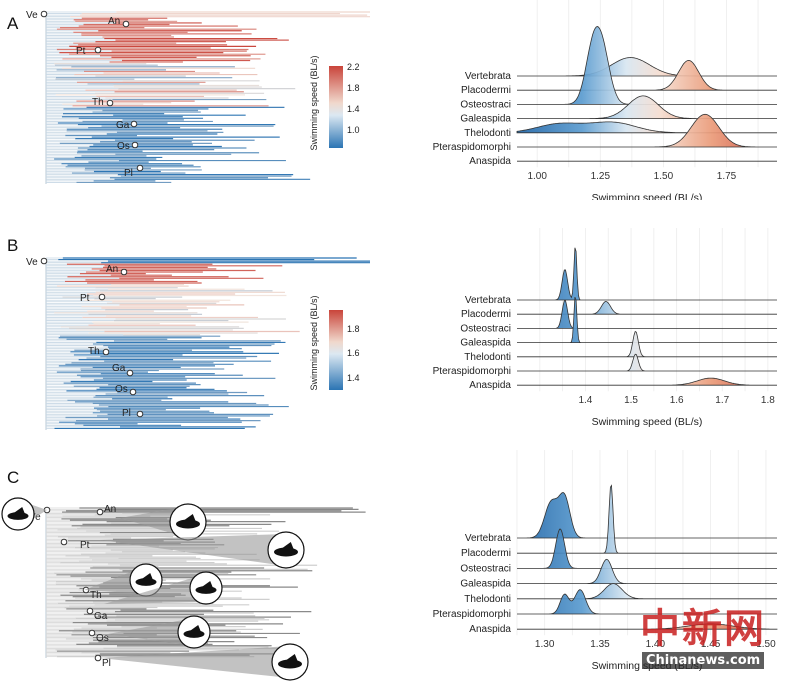 This screenshot has height=686, width=800. What do you see at coordinates (766, 644) in the screenshot?
I see `x-tick-label: 1.50` at bounding box center [766, 644].